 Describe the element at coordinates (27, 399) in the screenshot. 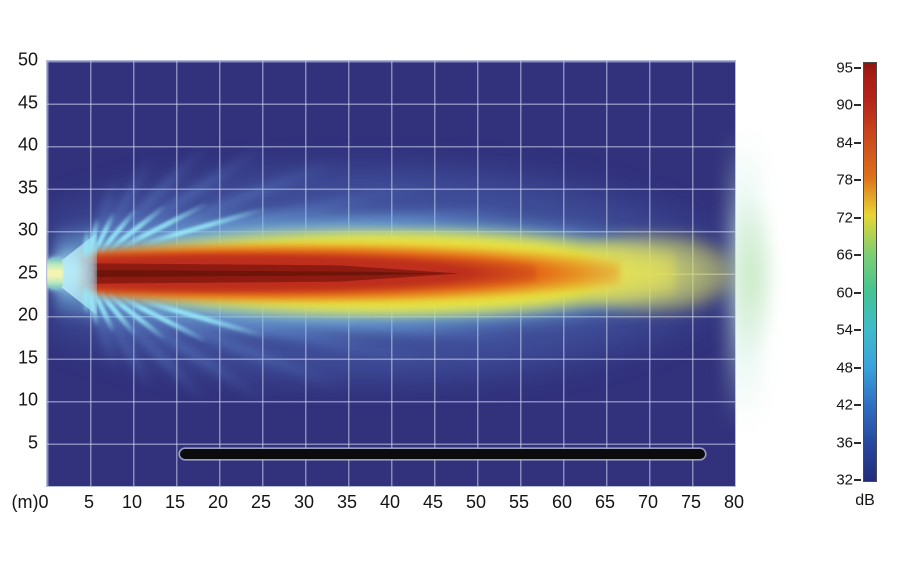

I see `y-tick-label: 10` at that location.